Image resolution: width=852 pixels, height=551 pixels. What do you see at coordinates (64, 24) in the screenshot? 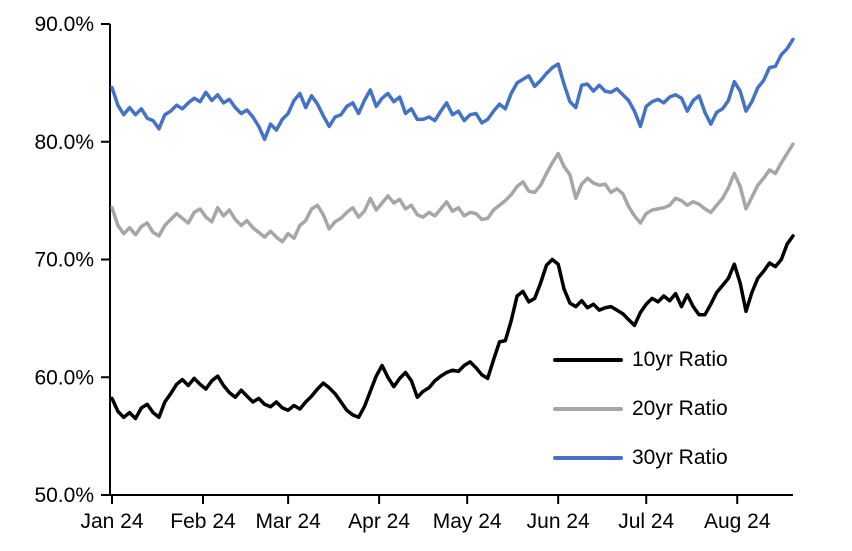
I see `y-tick-label: 90.0%` at bounding box center [64, 24].